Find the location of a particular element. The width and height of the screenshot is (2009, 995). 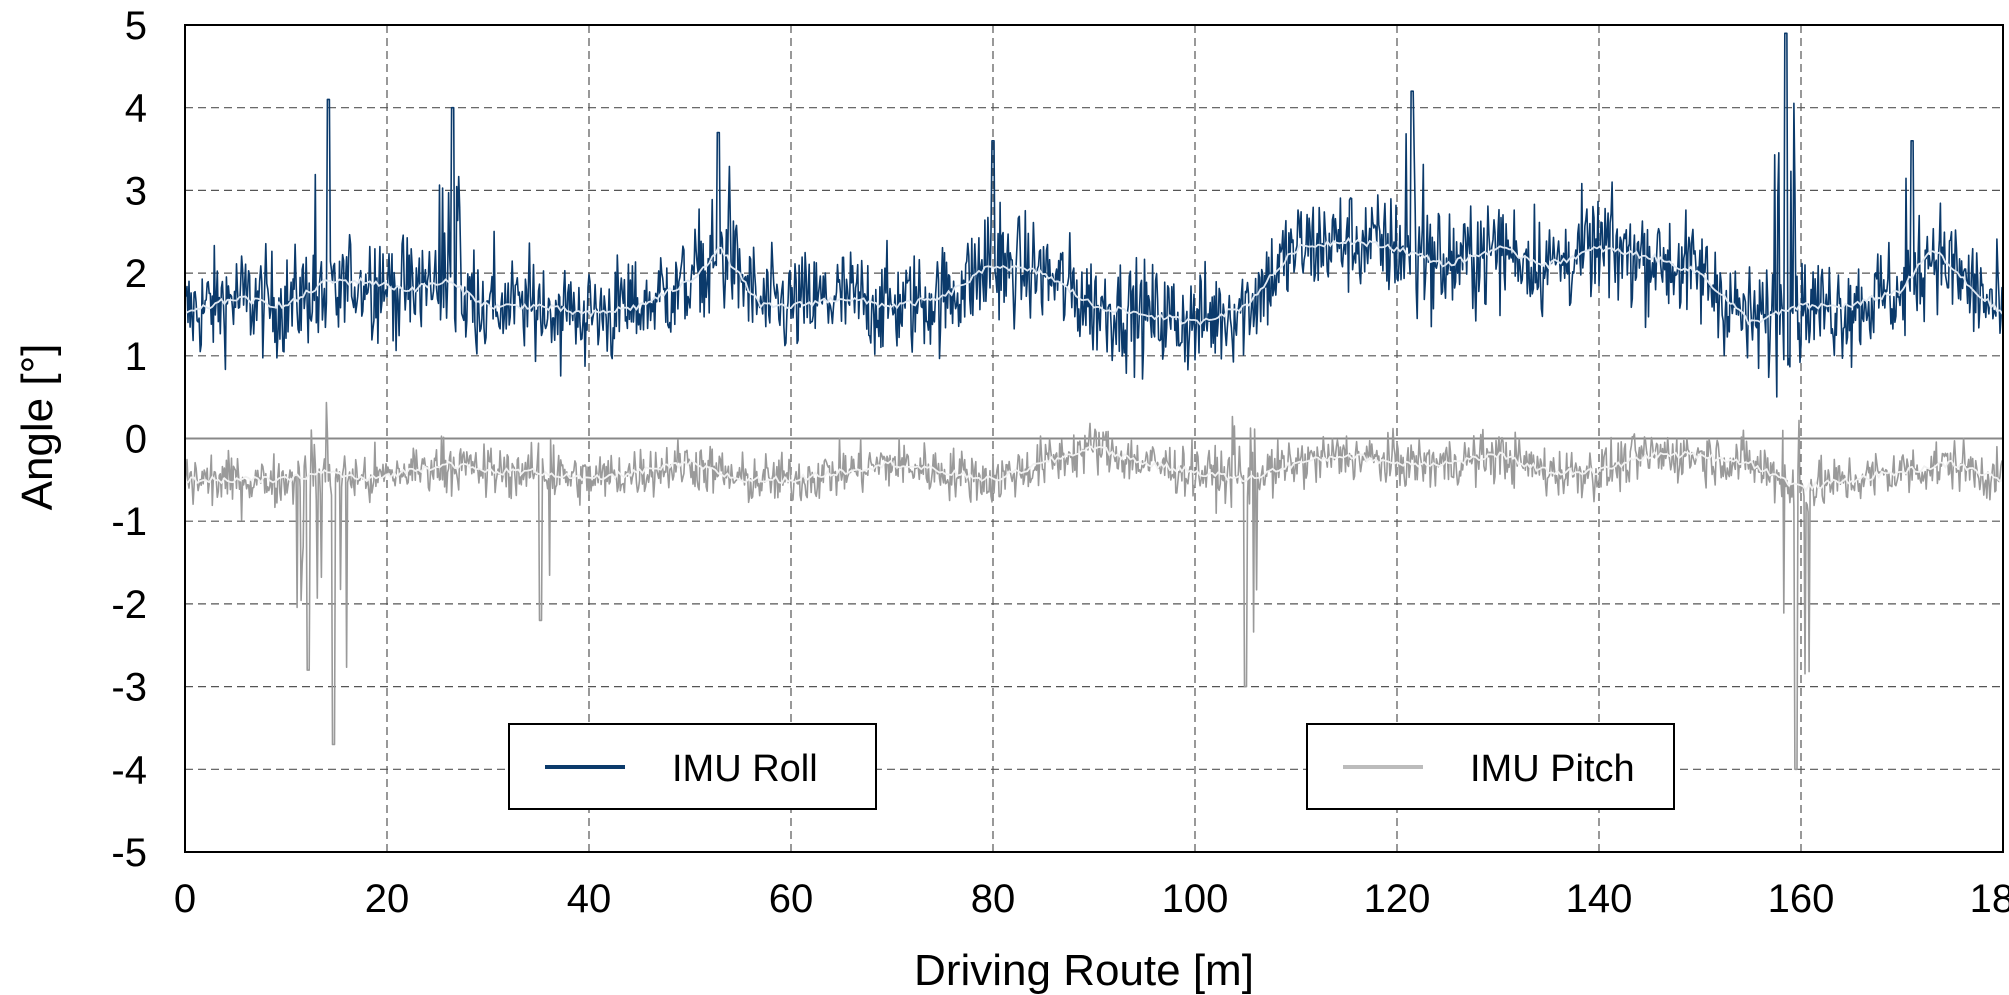

x-tick-label: 80 is located at coordinates (993, 899).